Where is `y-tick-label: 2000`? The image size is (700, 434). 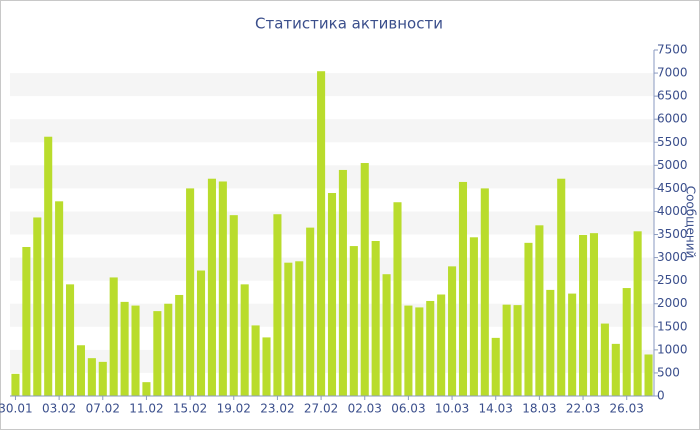 y-tick-label: 2000 is located at coordinates (672, 303).